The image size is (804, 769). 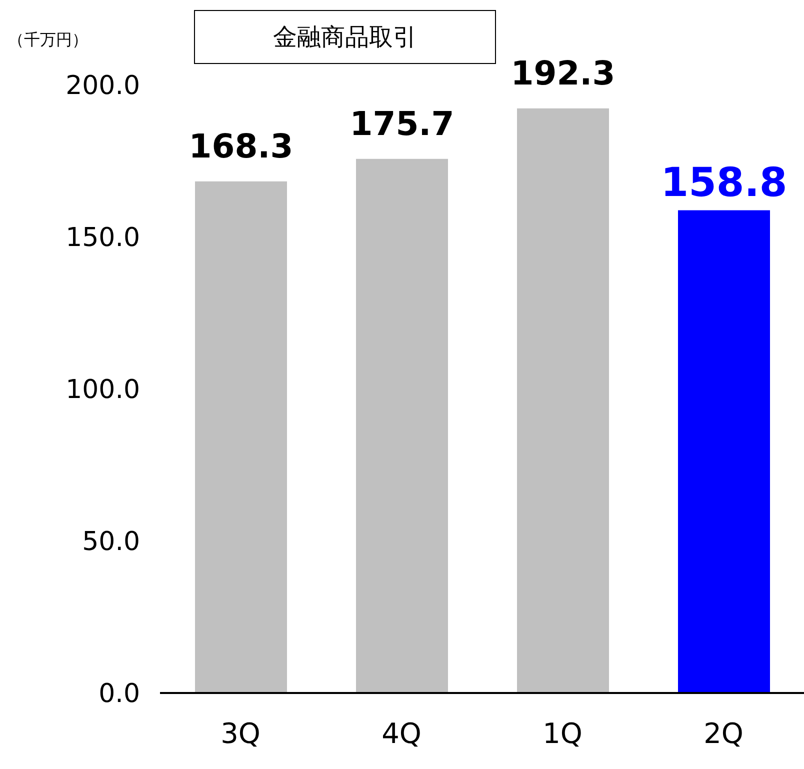 I want to click on y-tick-label: 100.0, so click(x=103, y=390).